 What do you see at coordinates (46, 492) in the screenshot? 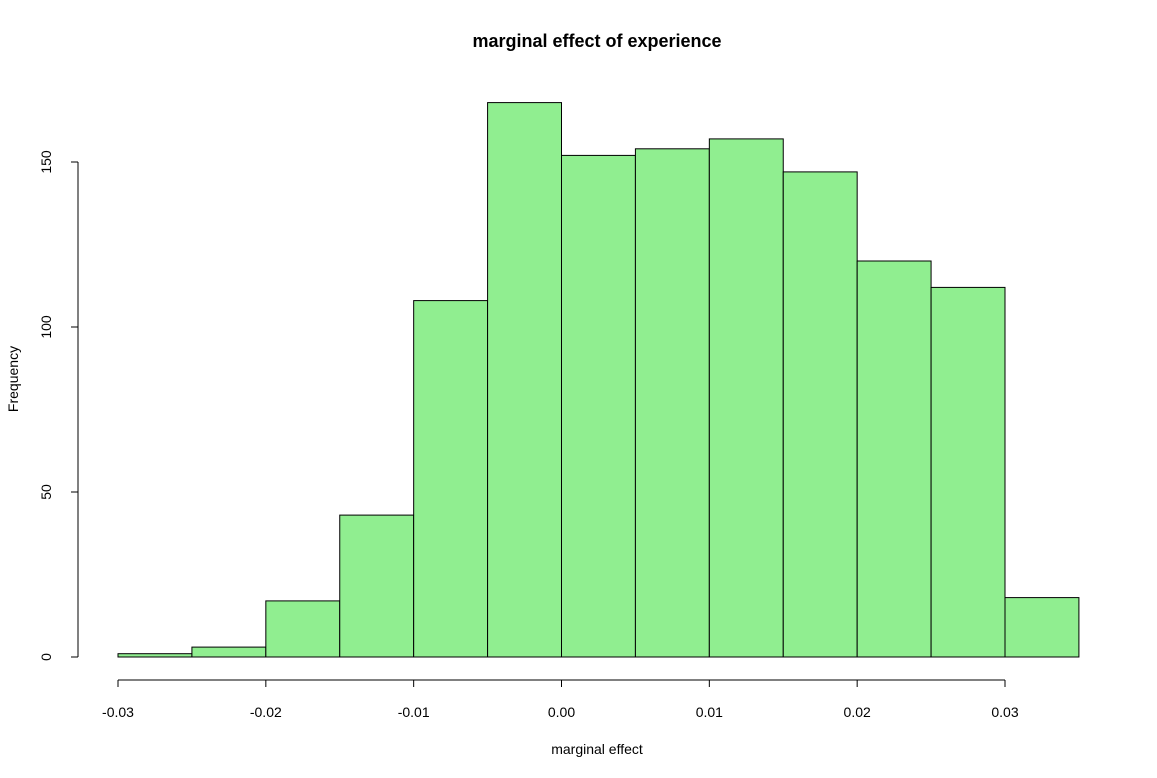
I see `y-tick-label: 50` at bounding box center [46, 492].